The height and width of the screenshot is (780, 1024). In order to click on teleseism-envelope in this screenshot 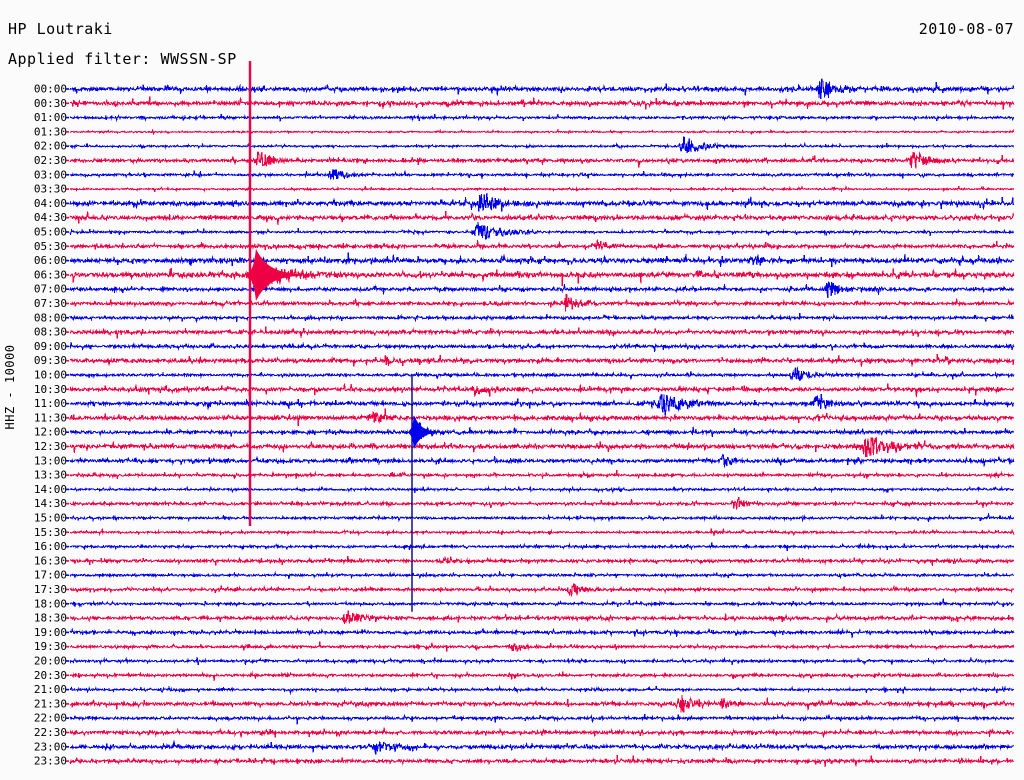, I will do `click(281, 274)`.